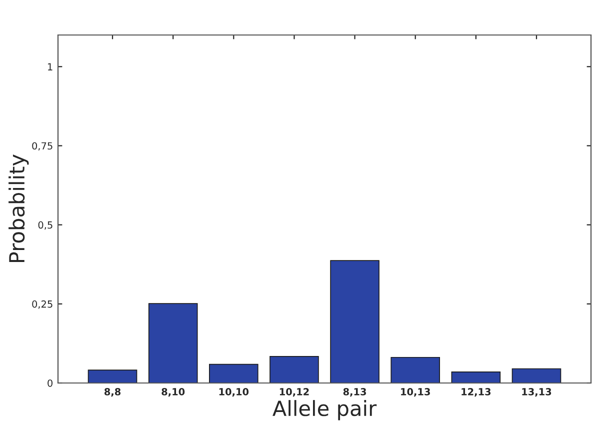  Describe the element at coordinates (112, 392) in the screenshot. I see `x-tick-label: 8,8` at that location.